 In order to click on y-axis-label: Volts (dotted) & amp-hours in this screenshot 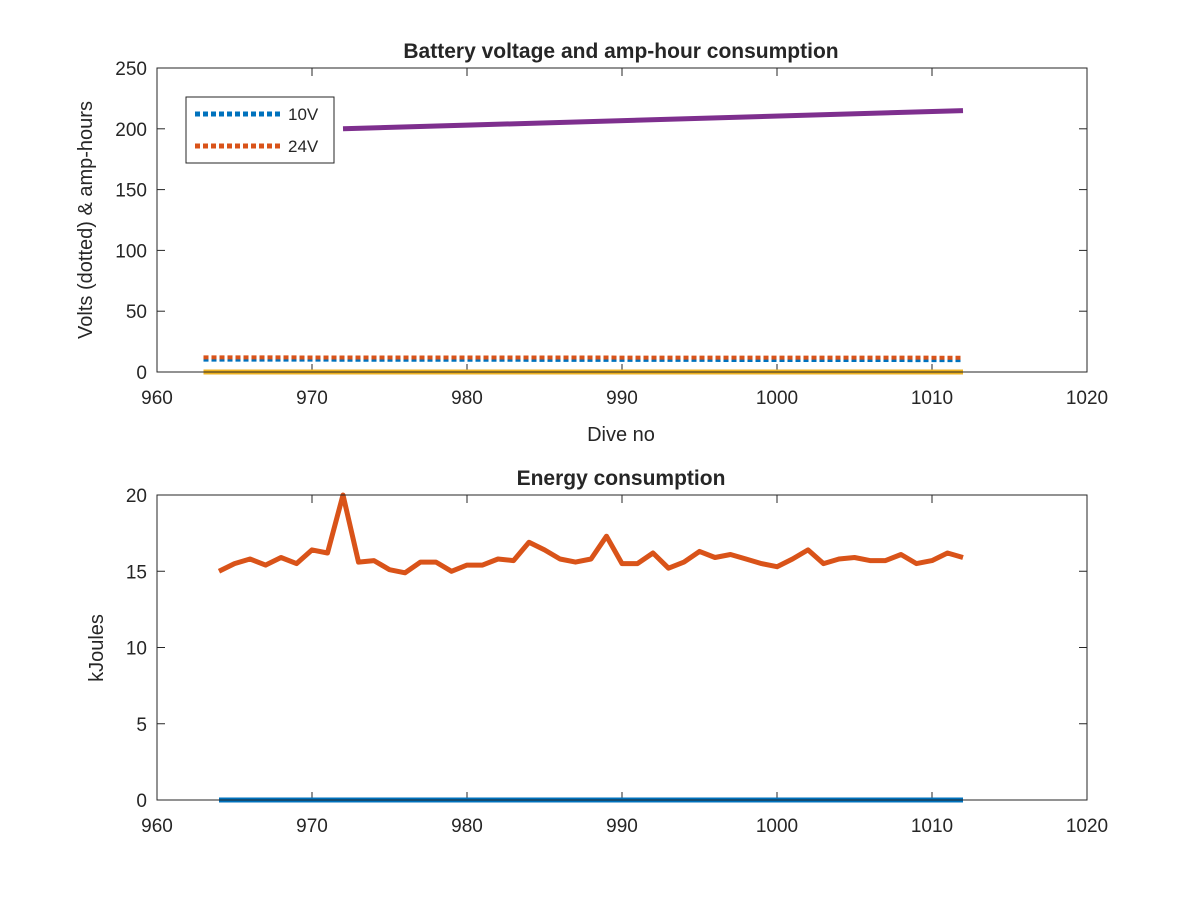, I will do `click(86, 220)`.